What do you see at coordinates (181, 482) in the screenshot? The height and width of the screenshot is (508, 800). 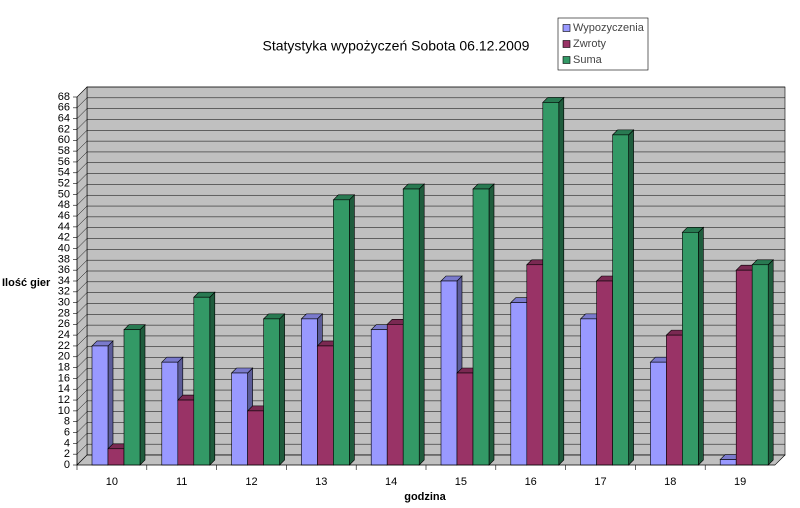 I see `x-tick-label: 11` at bounding box center [181, 482].